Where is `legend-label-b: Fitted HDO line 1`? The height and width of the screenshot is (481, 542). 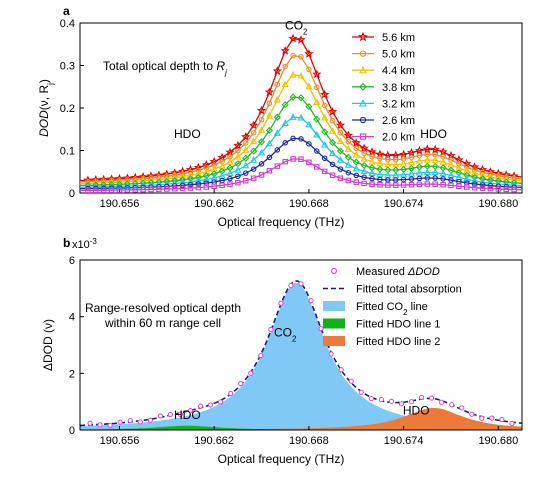
legend-label-b: Fitted HDO line 1 is located at coordinates (398, 325).